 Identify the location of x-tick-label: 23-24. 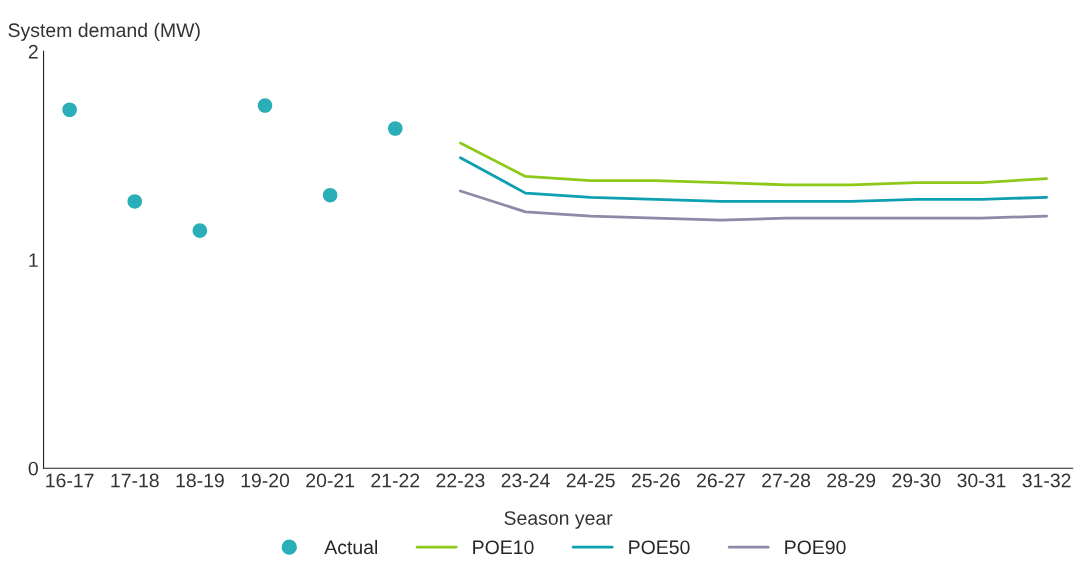
(525, 480).